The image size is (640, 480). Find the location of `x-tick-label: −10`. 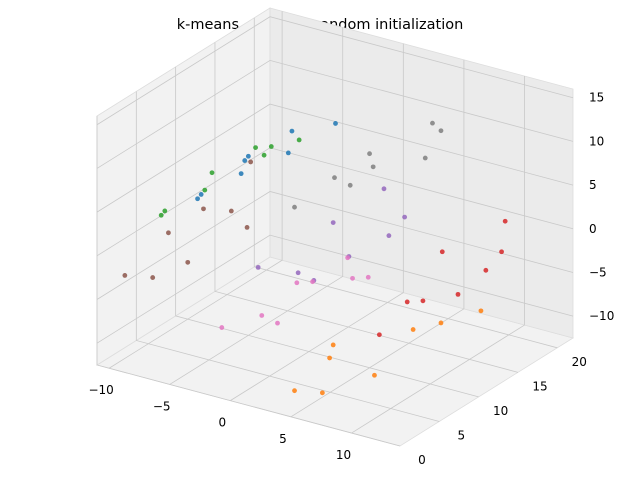

x-tick-label: −10 is located at coordinates (100, 390).